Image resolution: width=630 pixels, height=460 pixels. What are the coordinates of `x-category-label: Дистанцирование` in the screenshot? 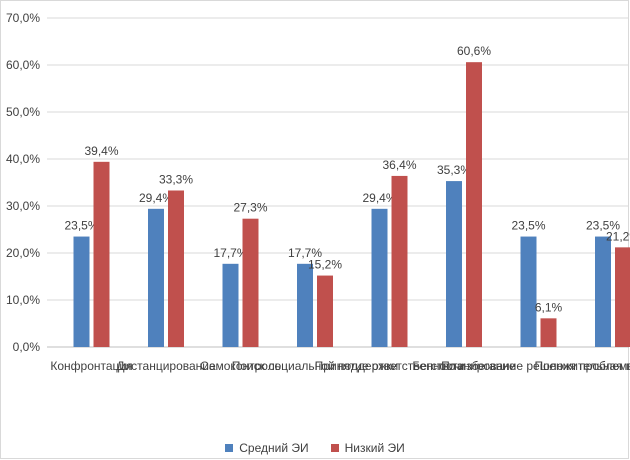 It's located at (166, 366).